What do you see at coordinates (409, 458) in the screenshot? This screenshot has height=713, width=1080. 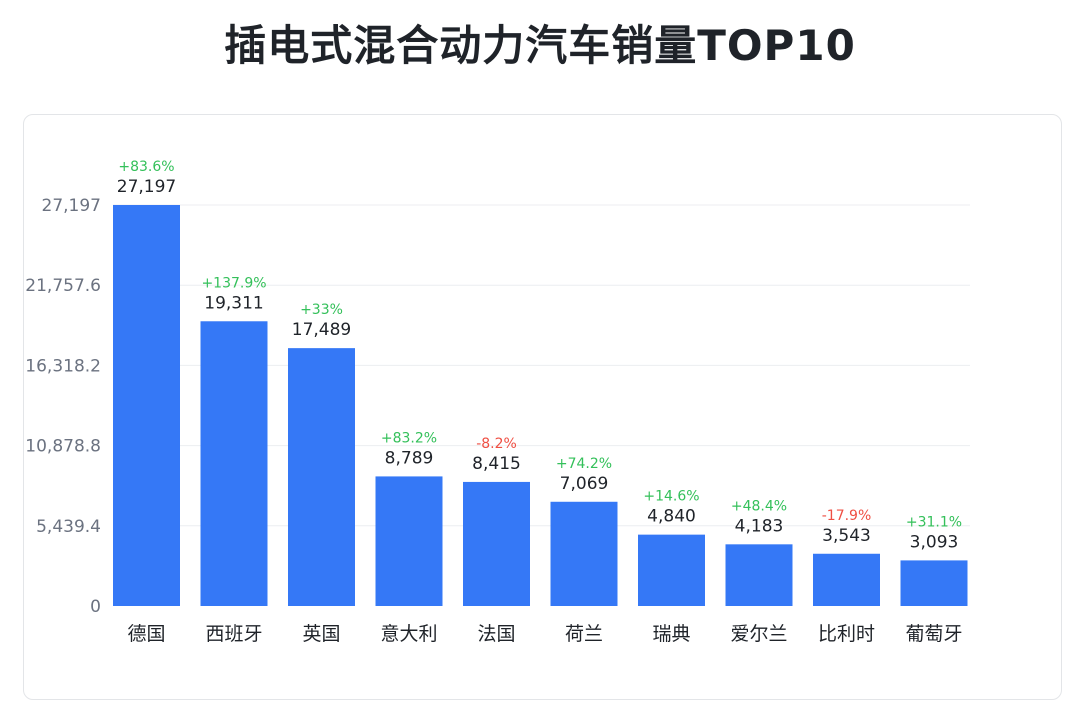 I see `data-label: 8,789` at bounding box center [409, 458].